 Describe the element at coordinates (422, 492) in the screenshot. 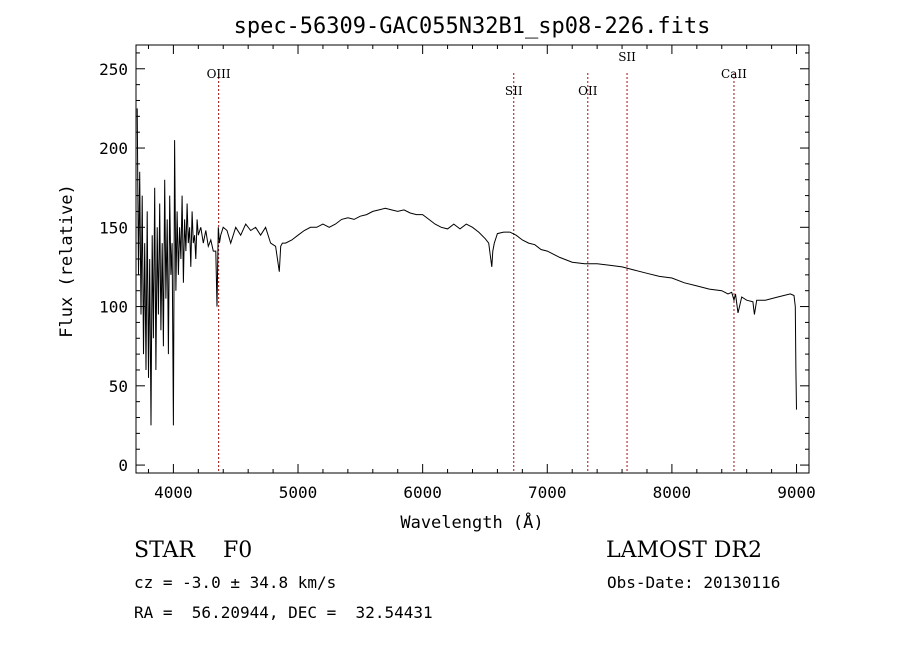

I see `x-tick-label: 6000` at that location.